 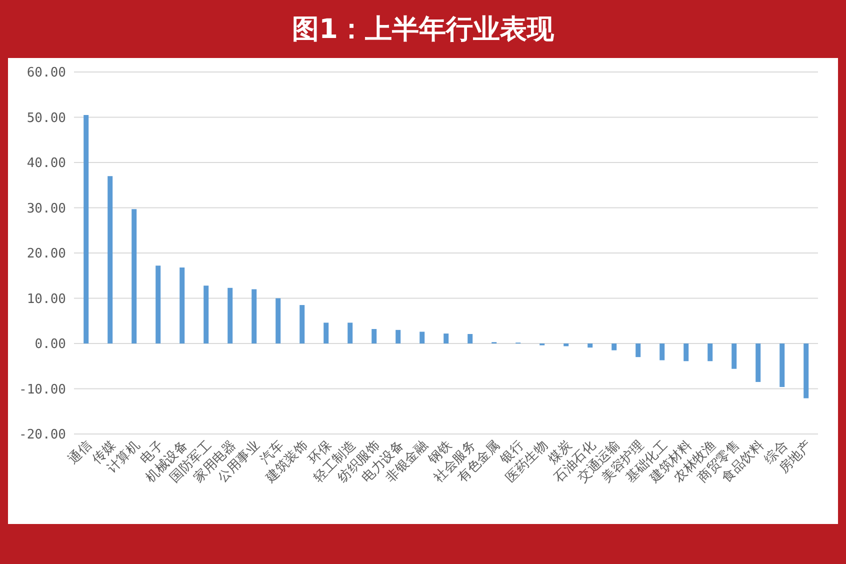 I want to click on y-tick-label: -10.00, so click(x=42, y=390).